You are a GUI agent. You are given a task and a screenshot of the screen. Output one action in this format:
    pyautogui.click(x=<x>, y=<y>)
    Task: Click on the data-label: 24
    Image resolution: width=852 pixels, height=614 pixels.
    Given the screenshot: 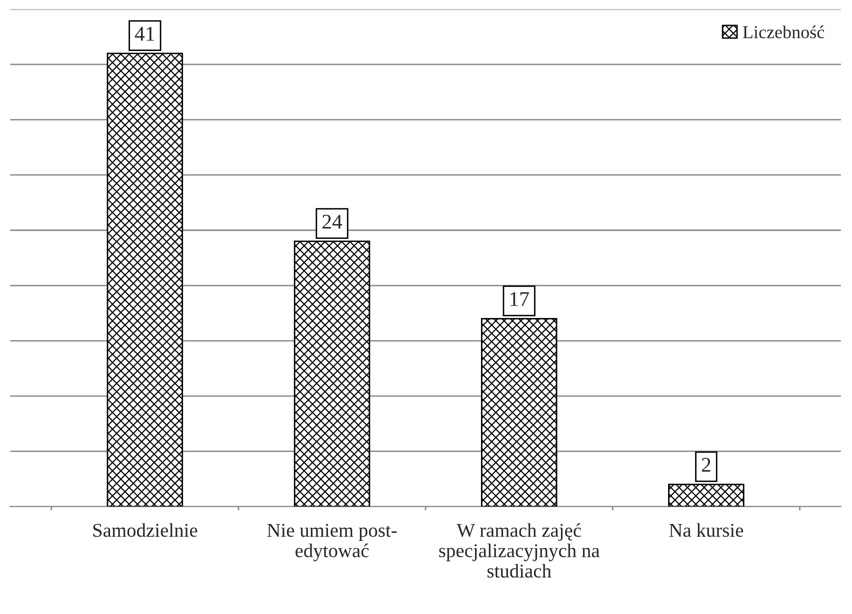 What is the action you would take?
    pyautogui.click(x=332, y=221)
    